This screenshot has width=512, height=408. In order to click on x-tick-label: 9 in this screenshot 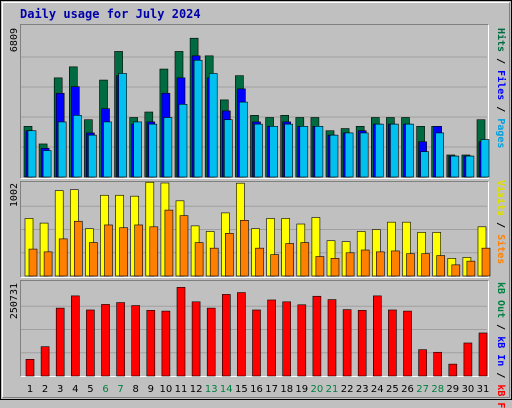, I will do `click(151, 389)`.